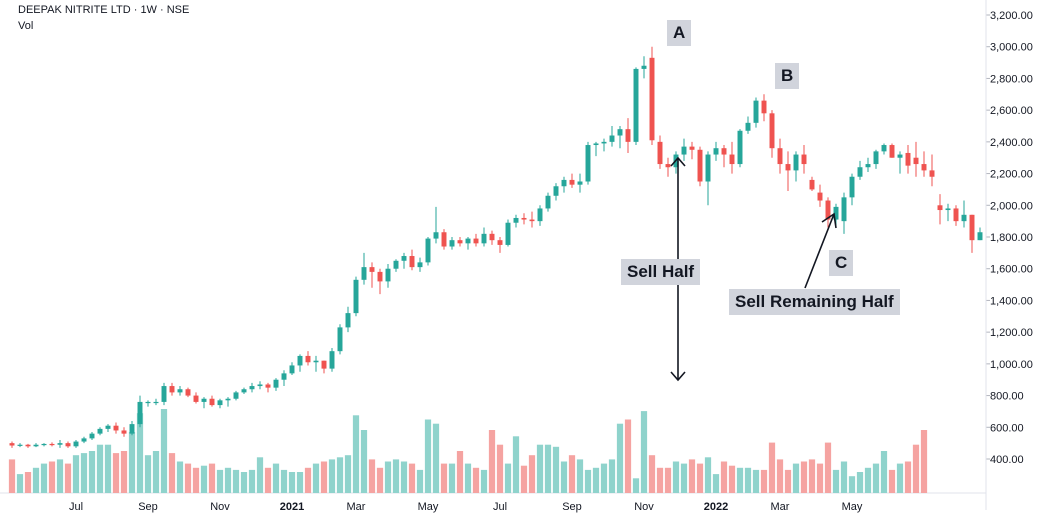 The height and width of the screenshot is (525, 1058). What do you see at coordinates (787, 76) in the screenshot?
I see `annotation-label-b: B` at bounding box center [787, 76].